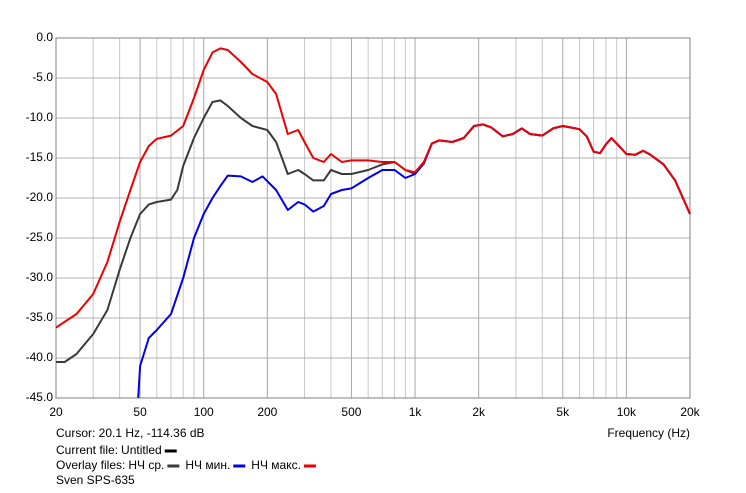  What do you see at coordinates (140, 412) in the screenshot?
I see `x-tick-label: 50` at bounding box center [140, 412].